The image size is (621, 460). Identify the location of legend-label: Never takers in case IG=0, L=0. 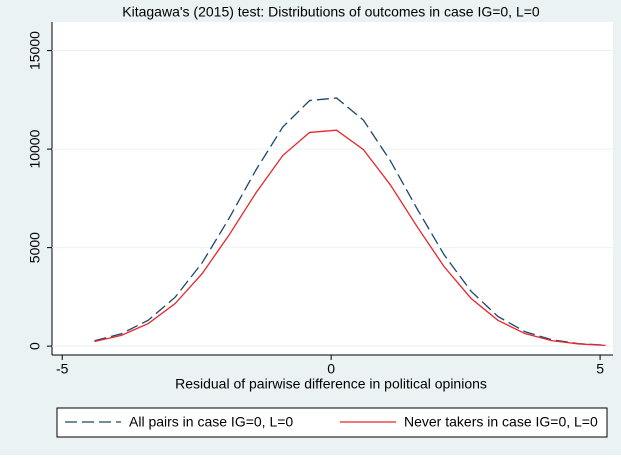
(501, 422).